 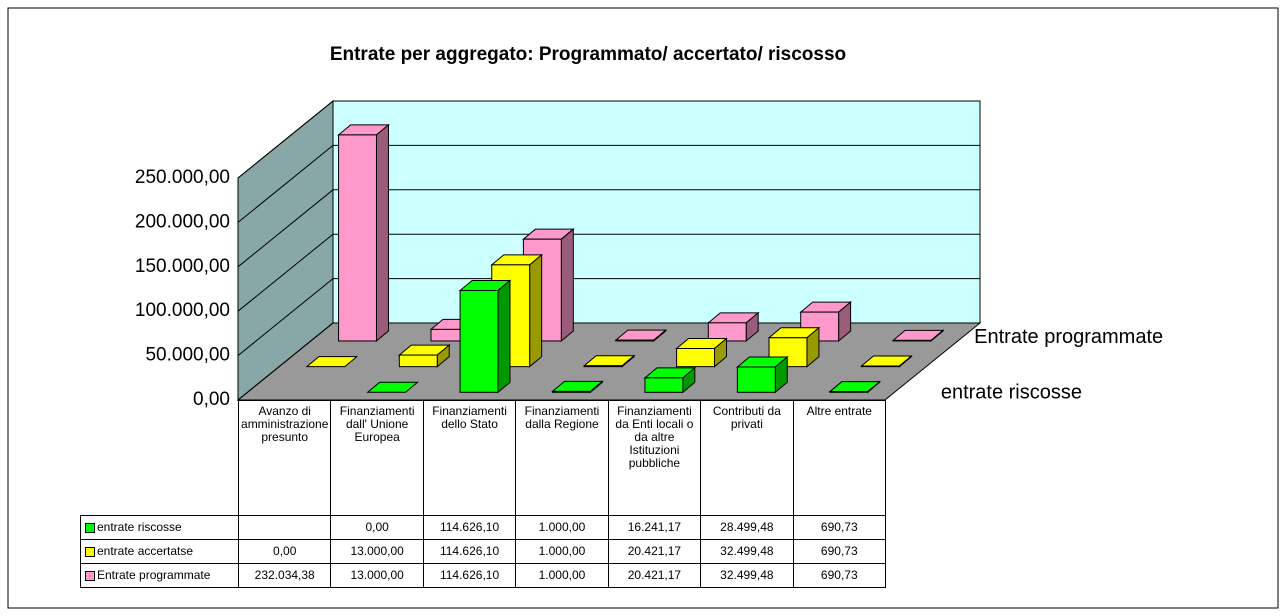 I want to click on legend-label: entrate accertatse, so click(x=145, y=551).